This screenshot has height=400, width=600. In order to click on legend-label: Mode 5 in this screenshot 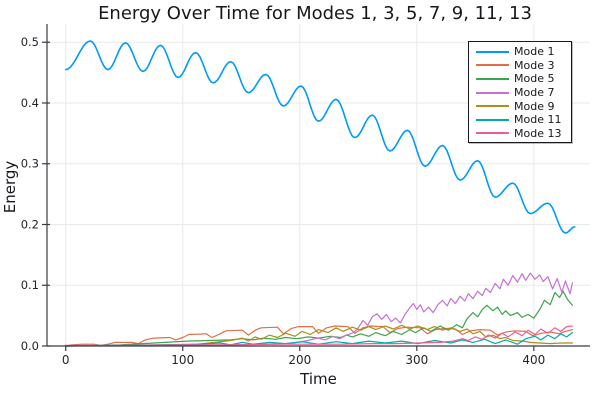, I will do `click(534, 79)`.